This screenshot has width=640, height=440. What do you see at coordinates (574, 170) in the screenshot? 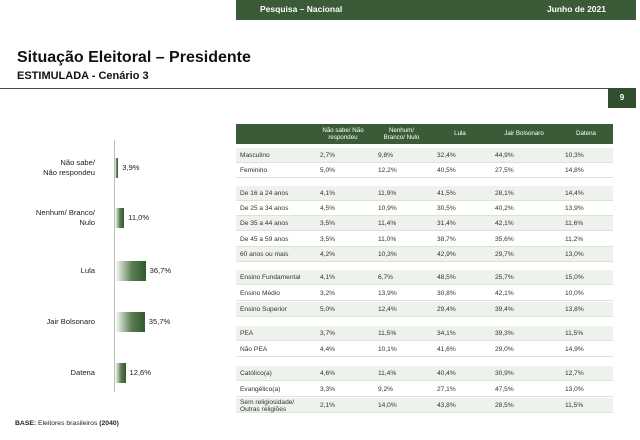
I see `table-cell: 14,8%` at bounding box center [574, 170].